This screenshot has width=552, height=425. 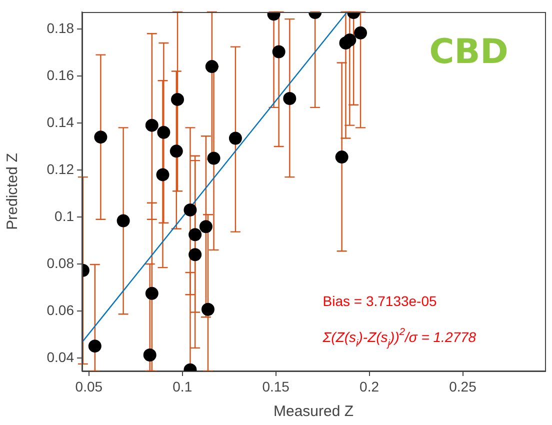 I want to click on y-tick-label: 0.16, so click(x=60, y=74).